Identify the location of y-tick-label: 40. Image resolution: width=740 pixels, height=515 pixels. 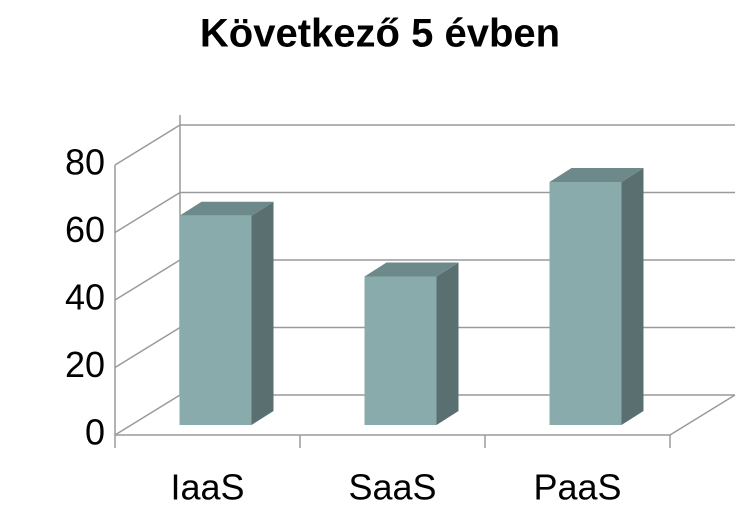
(85, 297).